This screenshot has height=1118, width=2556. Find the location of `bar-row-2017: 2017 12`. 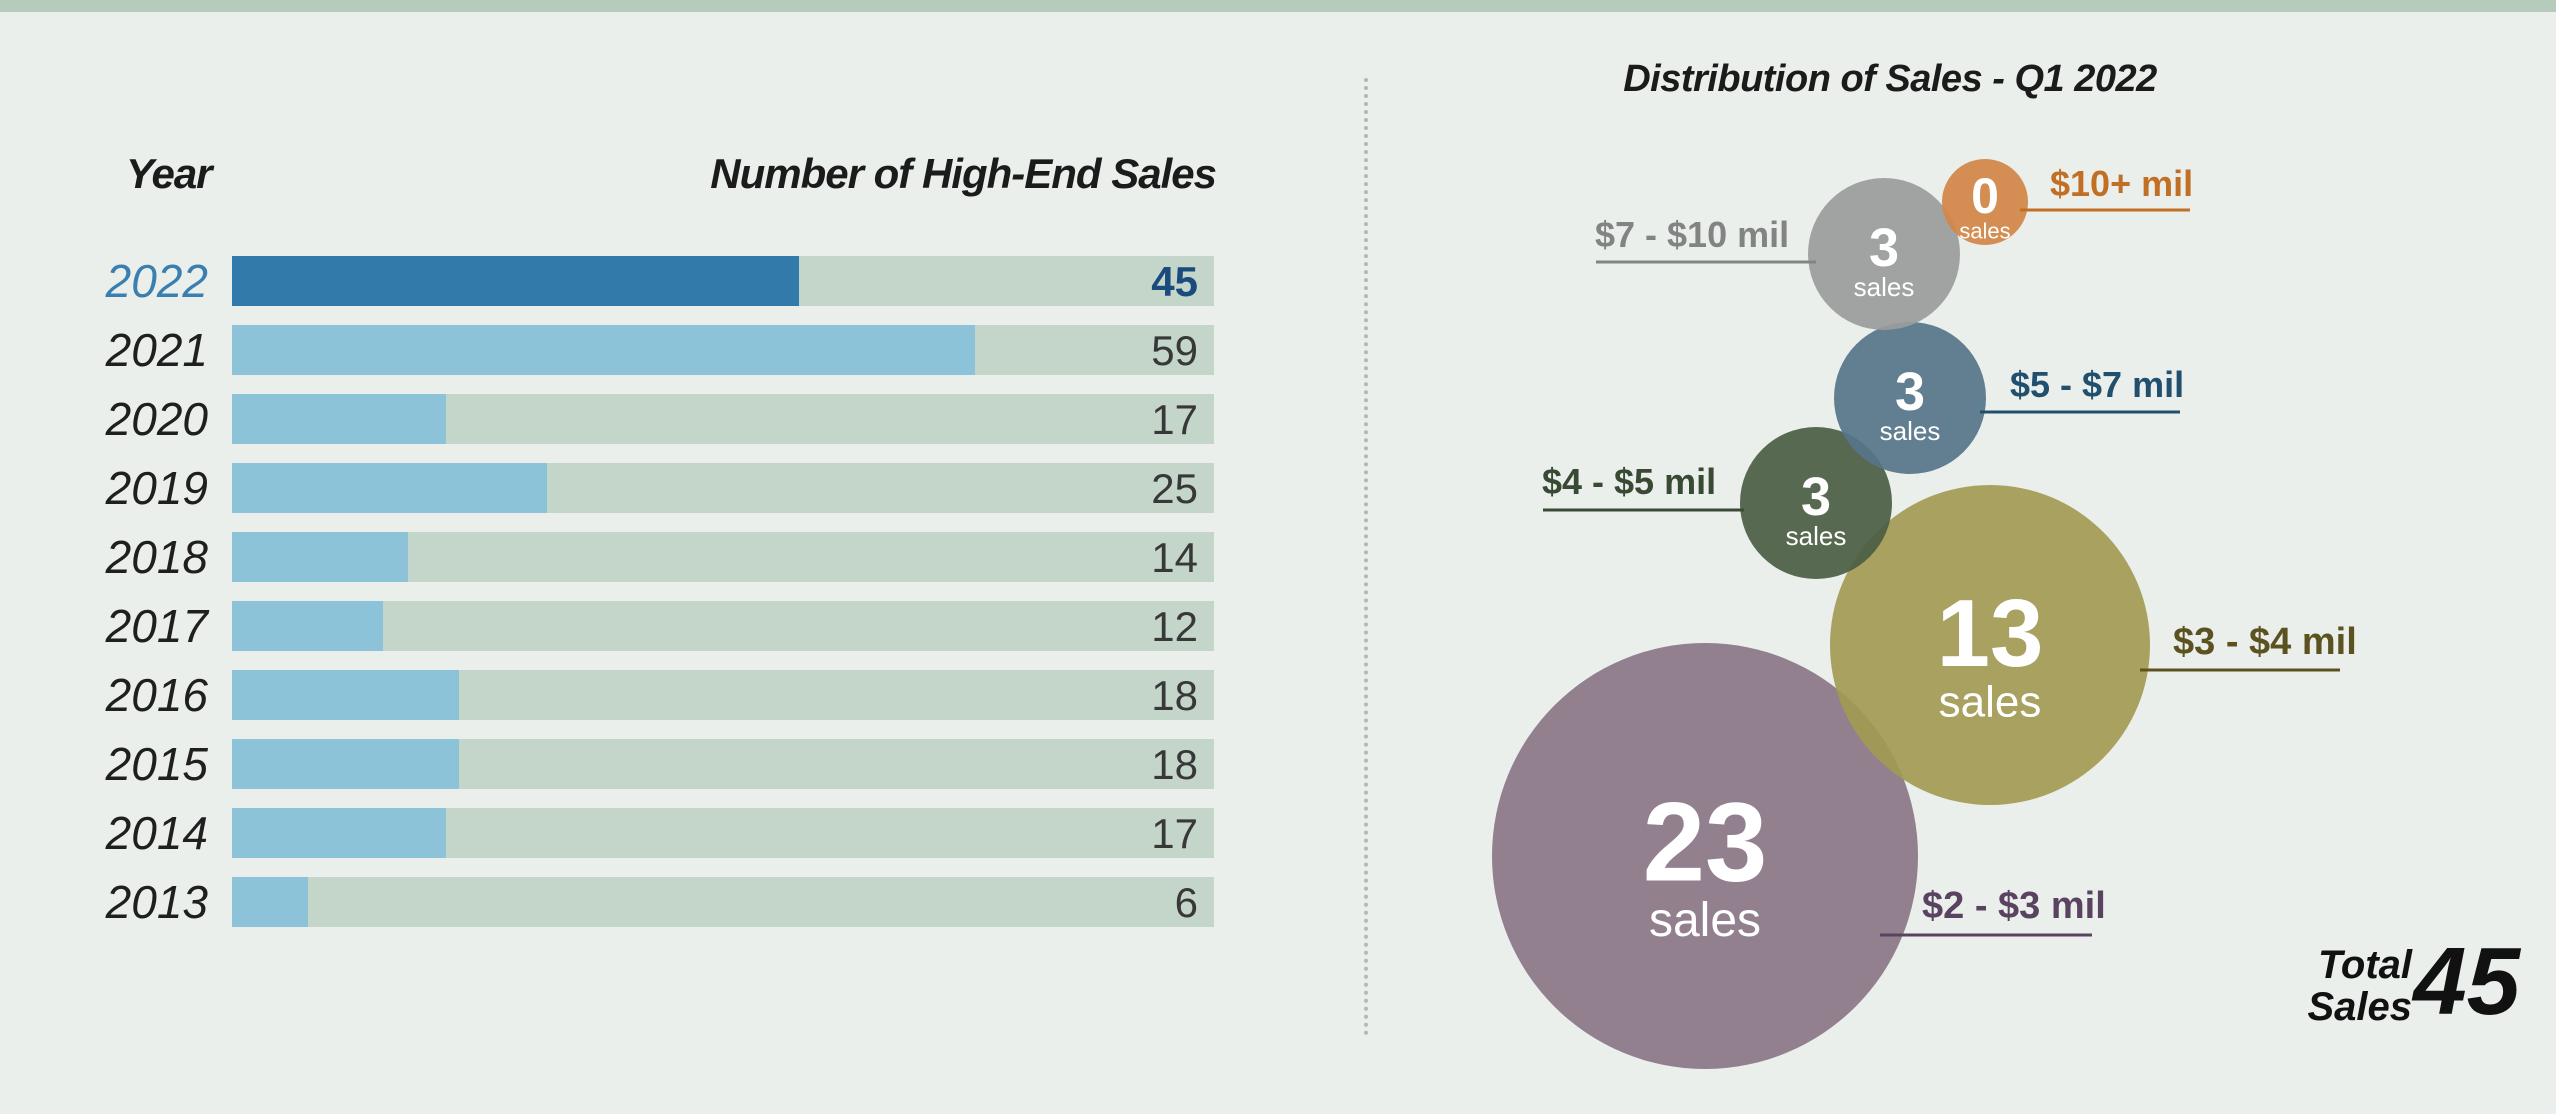

bar-row-2017: 2017 12 is located at coordinates (650, 626).